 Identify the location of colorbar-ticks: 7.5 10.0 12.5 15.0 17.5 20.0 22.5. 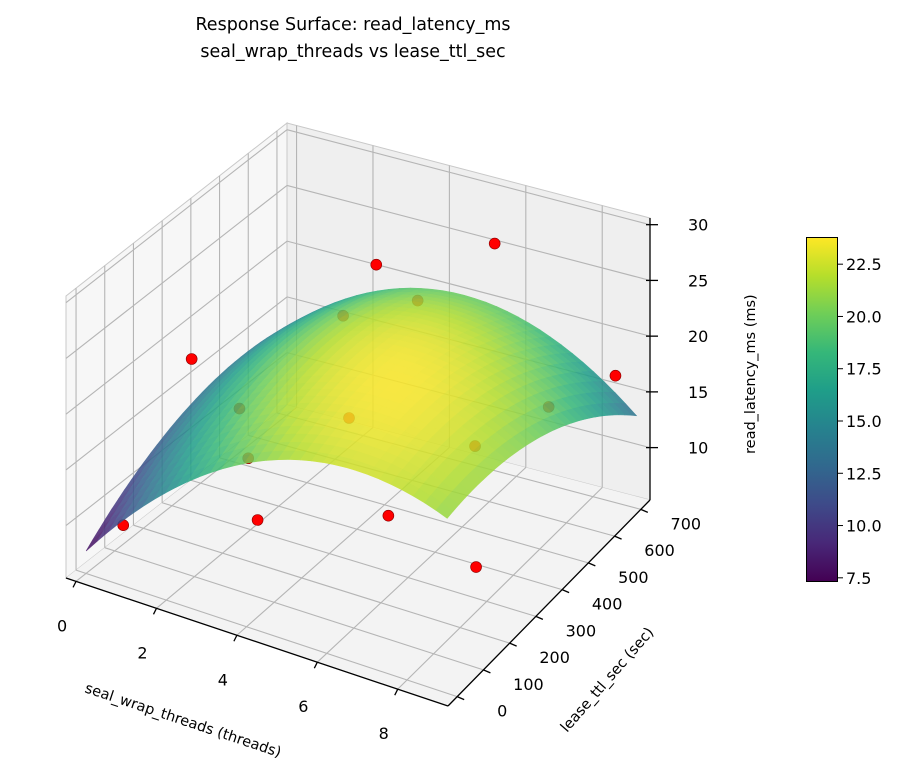
(860, 421).